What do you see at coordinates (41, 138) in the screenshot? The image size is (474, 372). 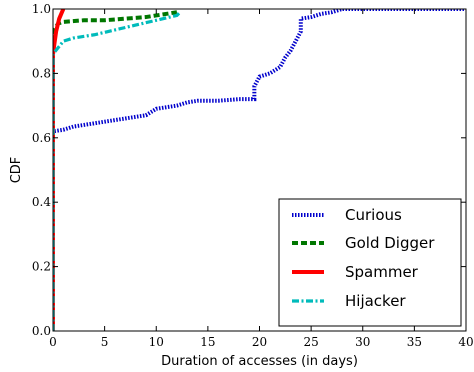 I see `y-tick-label: 0.6` at bounding box center [41, 138].